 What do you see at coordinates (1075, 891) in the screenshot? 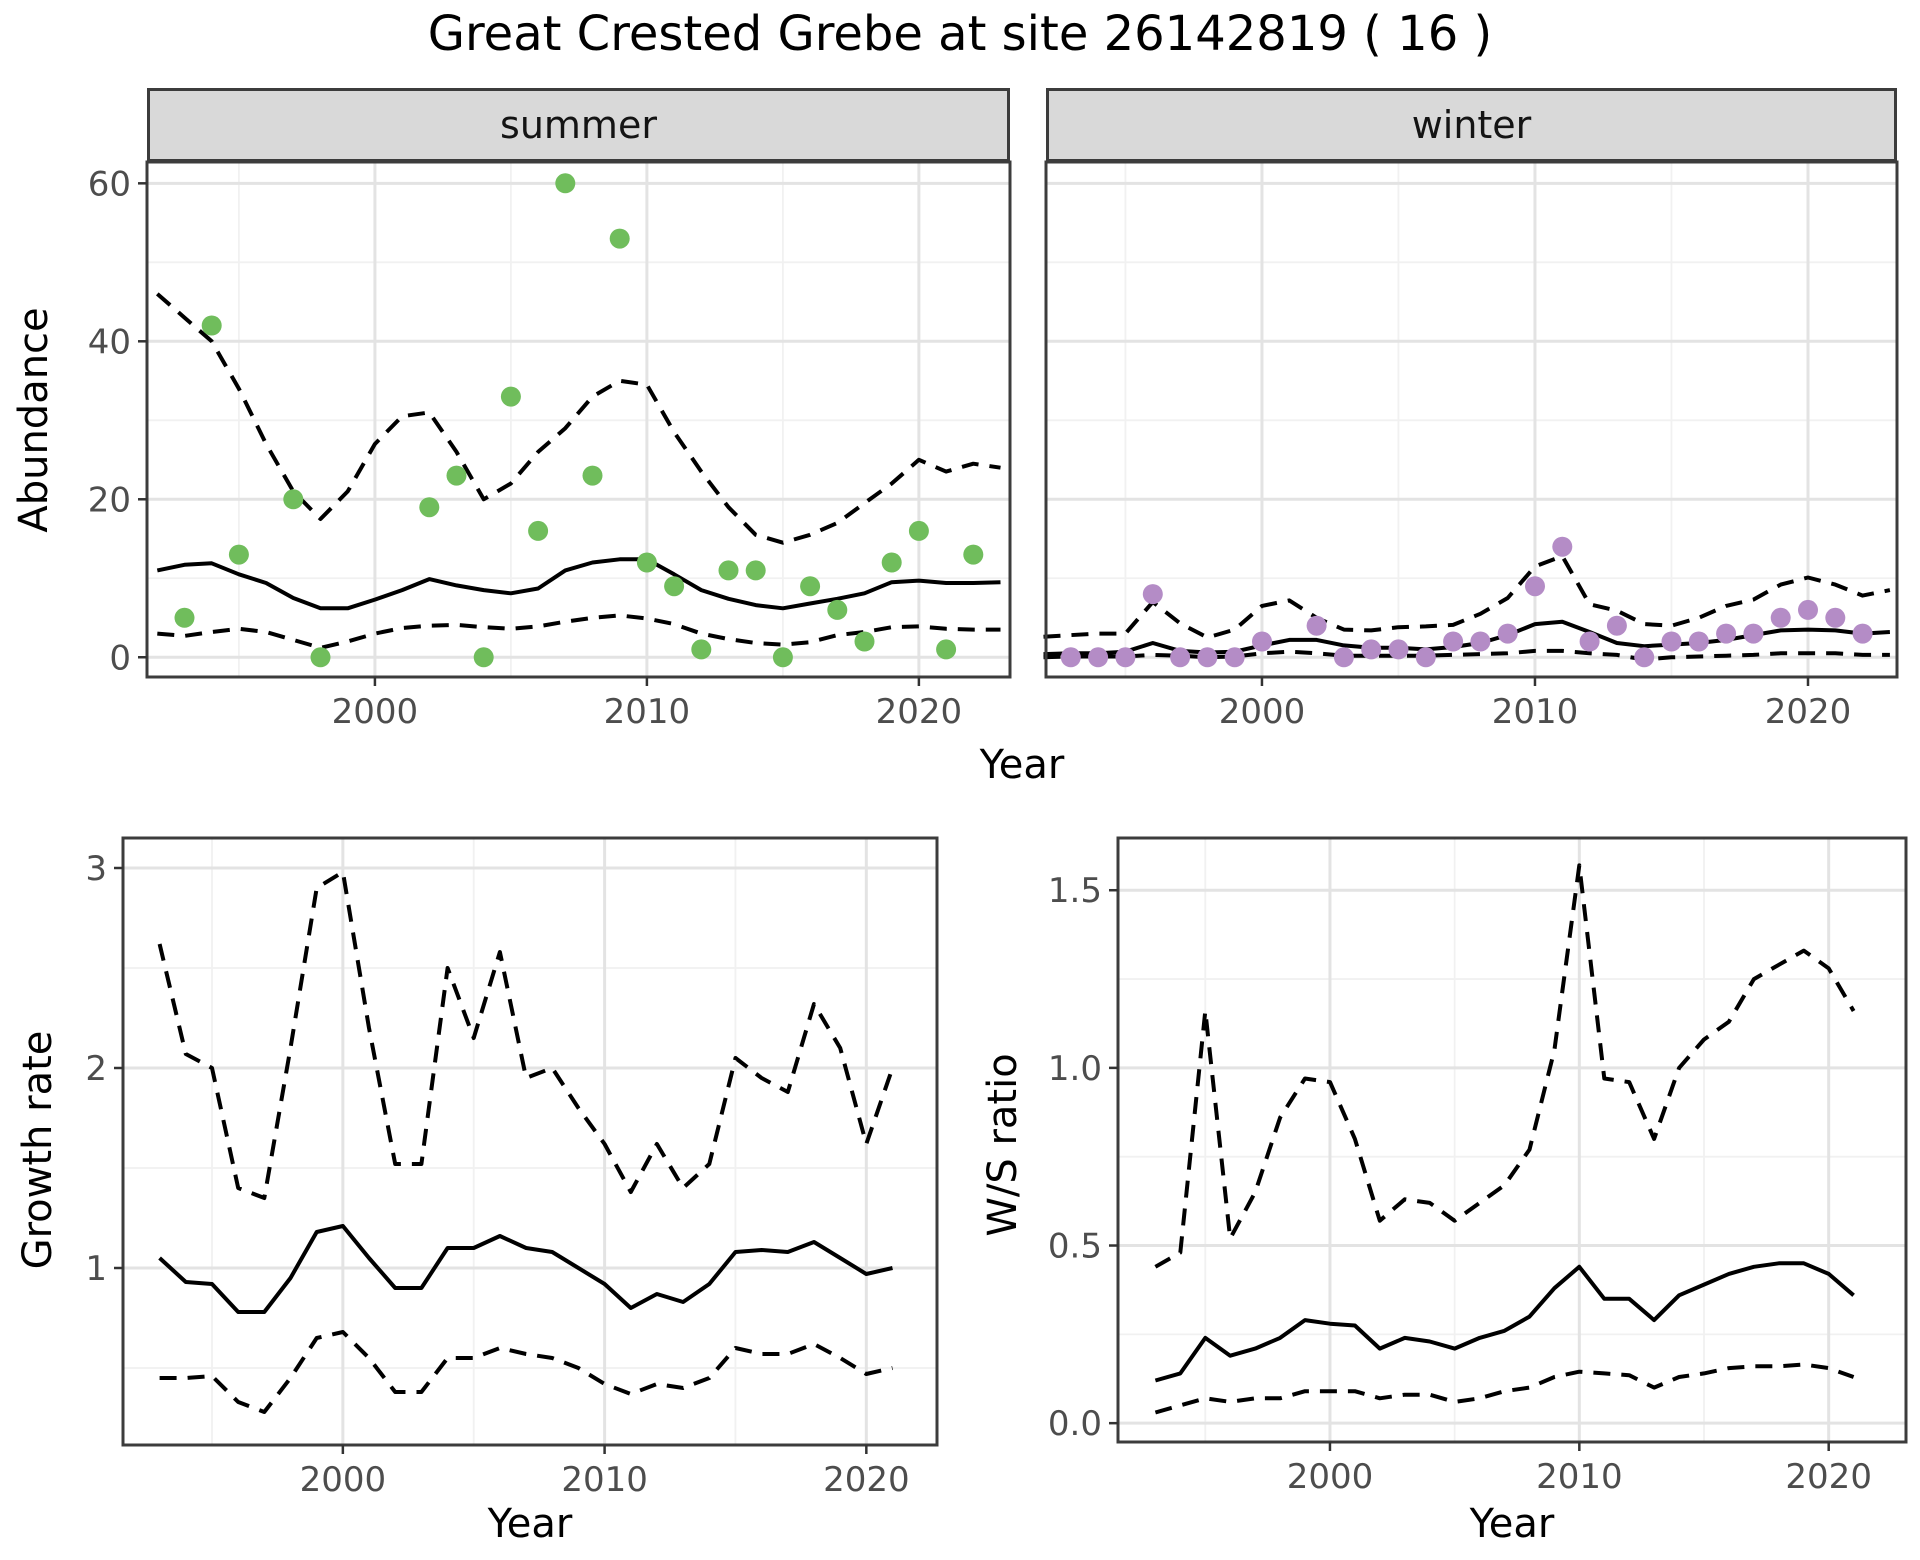
I see `y-axis-tick-label: 1.5` at bounding box center [1075, 891].